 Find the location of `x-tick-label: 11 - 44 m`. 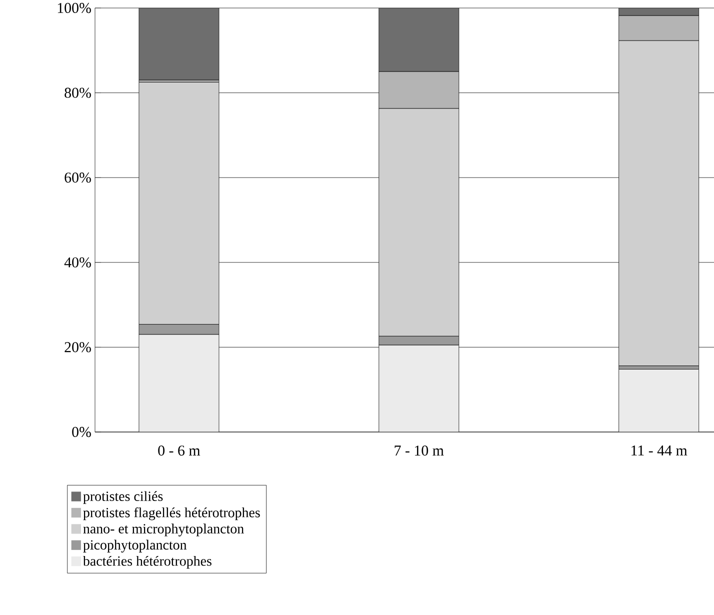

x-tick-label: 11 - 44 m is located at coordinates (660, 451).